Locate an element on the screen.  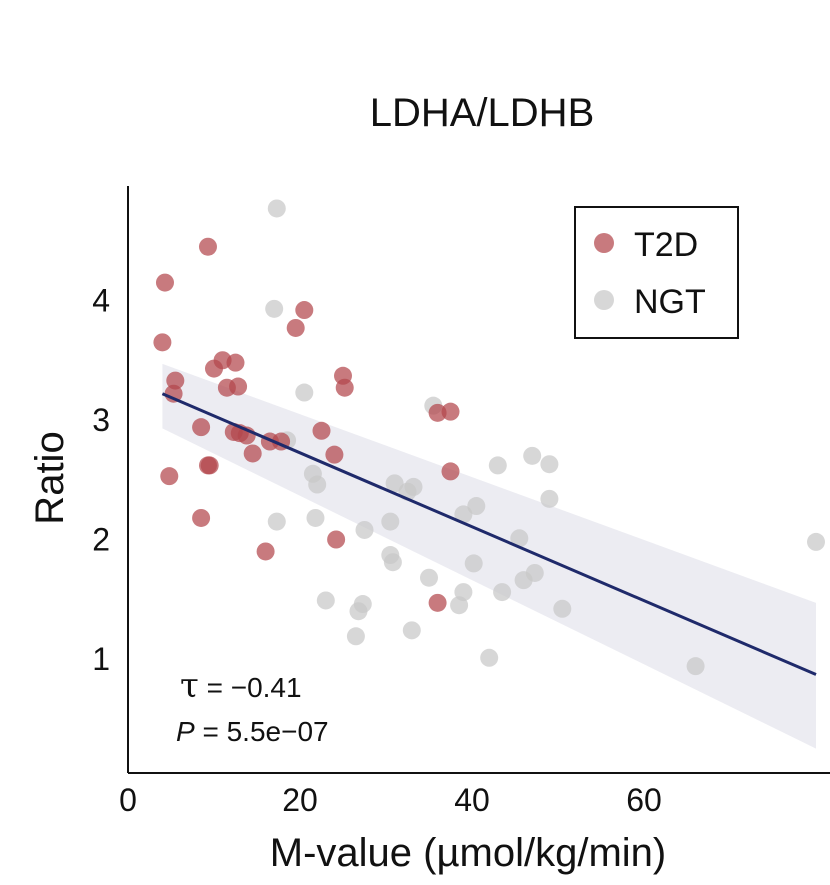
tau-annotation: τ = −0.41 is located at coordinates (241, 686).